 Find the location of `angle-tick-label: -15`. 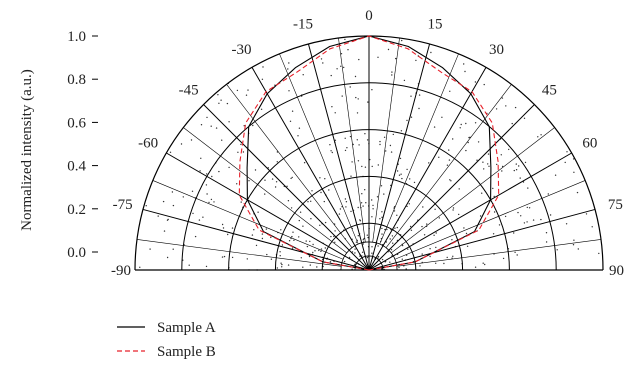

angle-tick-label: -15 is located at coordinates (303, 25).